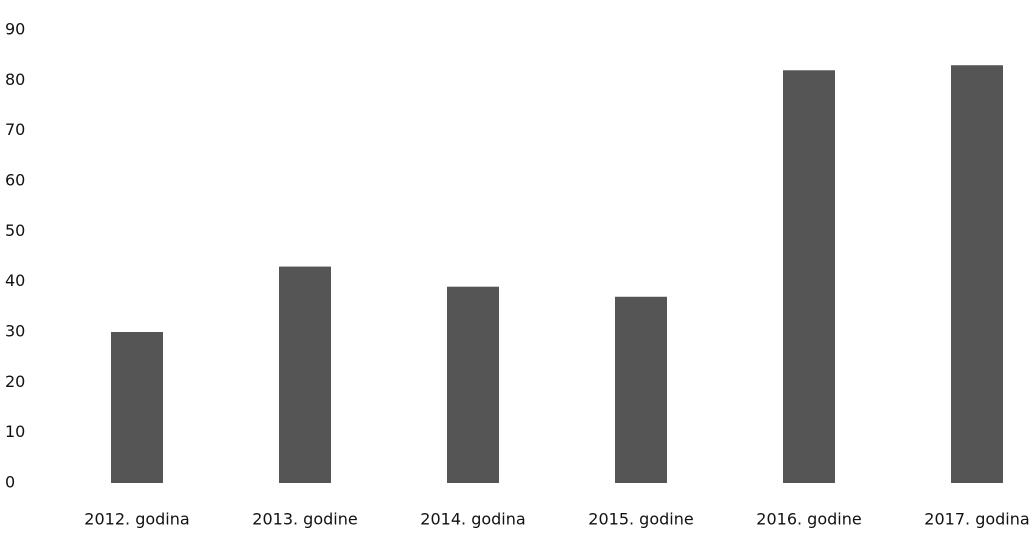  What do you see at coordinates (15, 29) in the screenshot?
I see `y-tick-label: 90` at bounding box center [15, 29].